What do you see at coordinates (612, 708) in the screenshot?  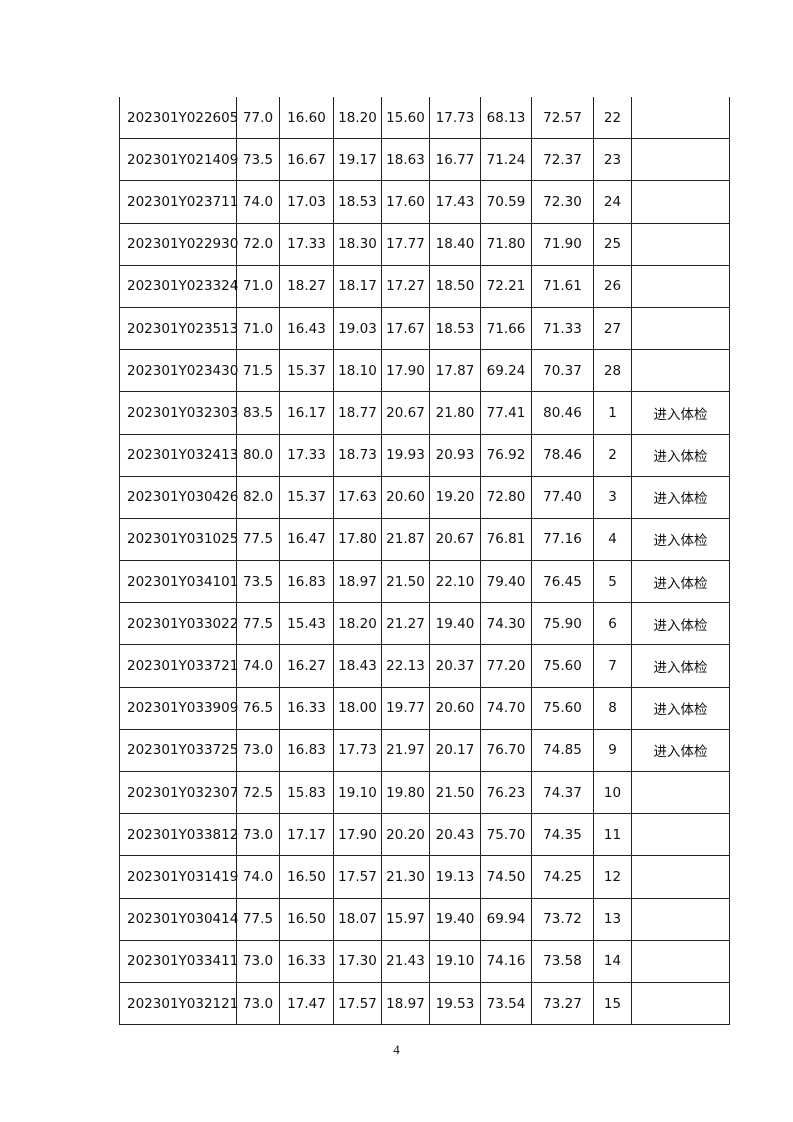 I see `rank-cell: 8` at bounding box center [612, 708].